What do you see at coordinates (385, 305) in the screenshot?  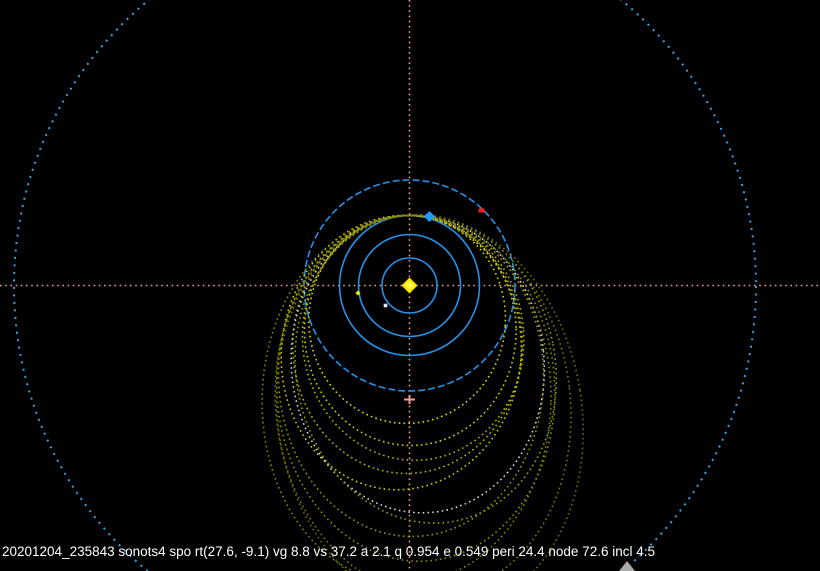 I see `mercury-marker` at bounding box center [385, 305].